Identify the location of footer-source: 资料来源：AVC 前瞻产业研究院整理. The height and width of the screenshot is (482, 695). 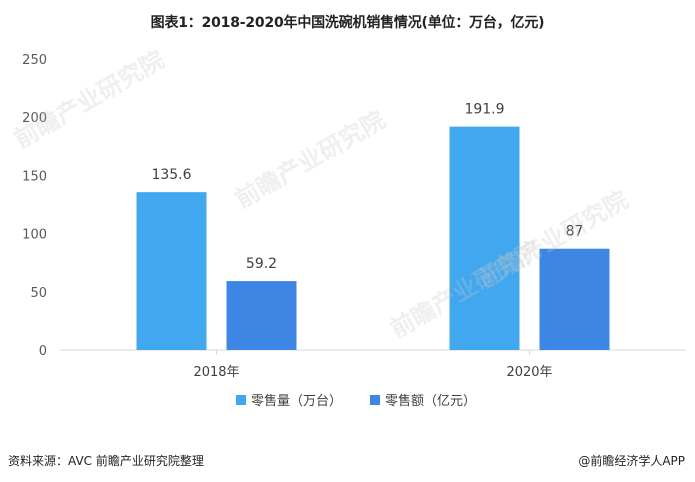
(106, 461).